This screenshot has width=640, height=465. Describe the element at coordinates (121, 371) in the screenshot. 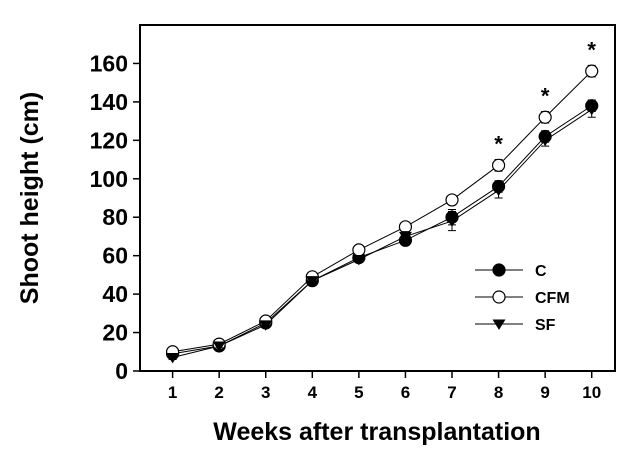

I see `y-tick-label: 0` at that location.